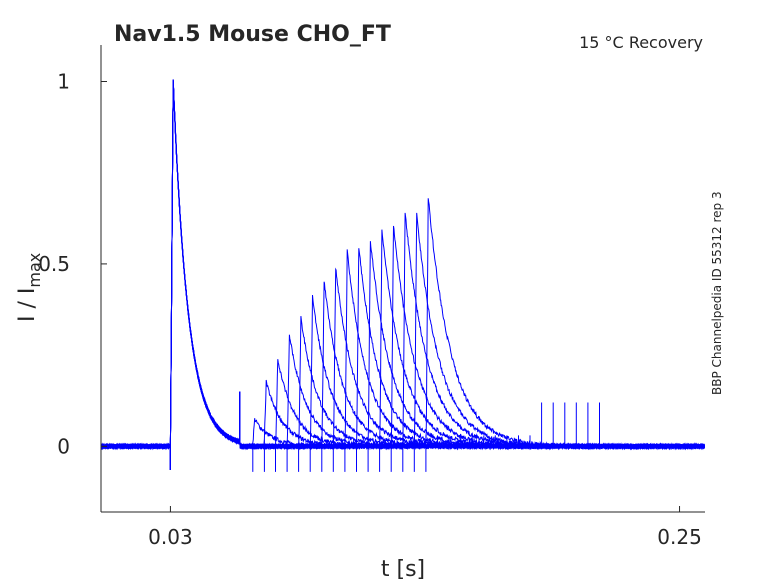  I want to click on y-axis-label: I / Imax, so click(29, 287).